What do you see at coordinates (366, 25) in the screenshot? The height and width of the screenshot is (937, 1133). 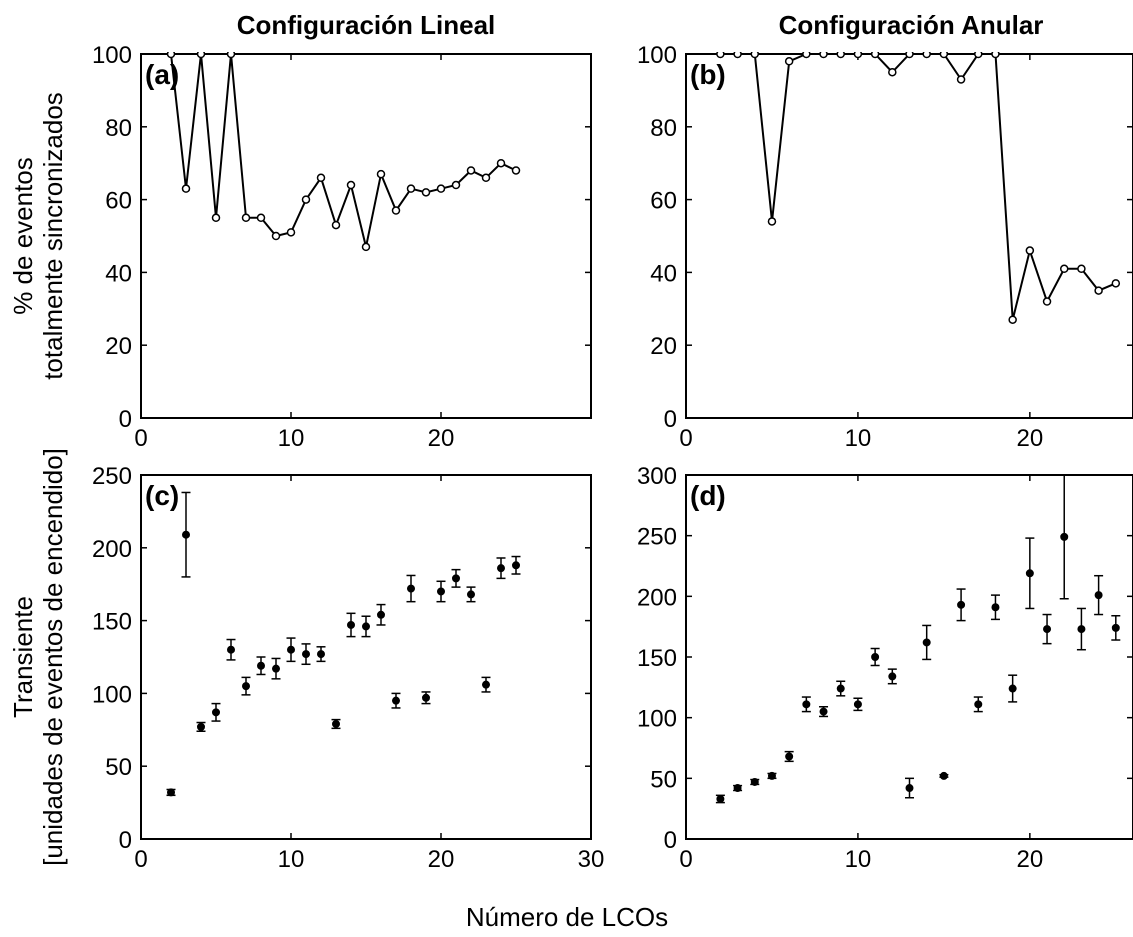 I see `chart-title: Configuración Lineal` at bounding box center [366, 25].